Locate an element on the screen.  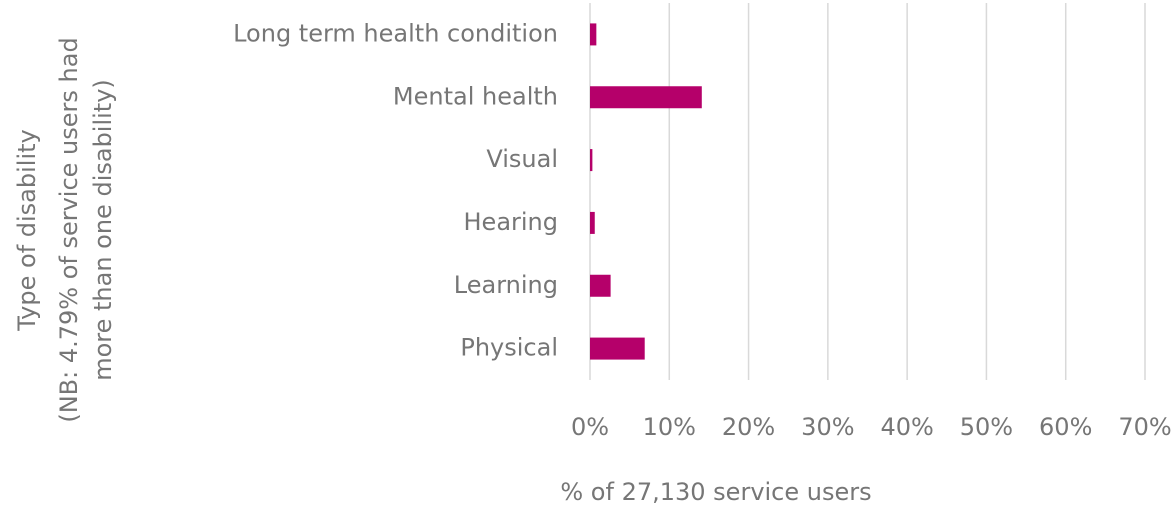
y-tick-label: Learning is located at coordinates (506, 285).